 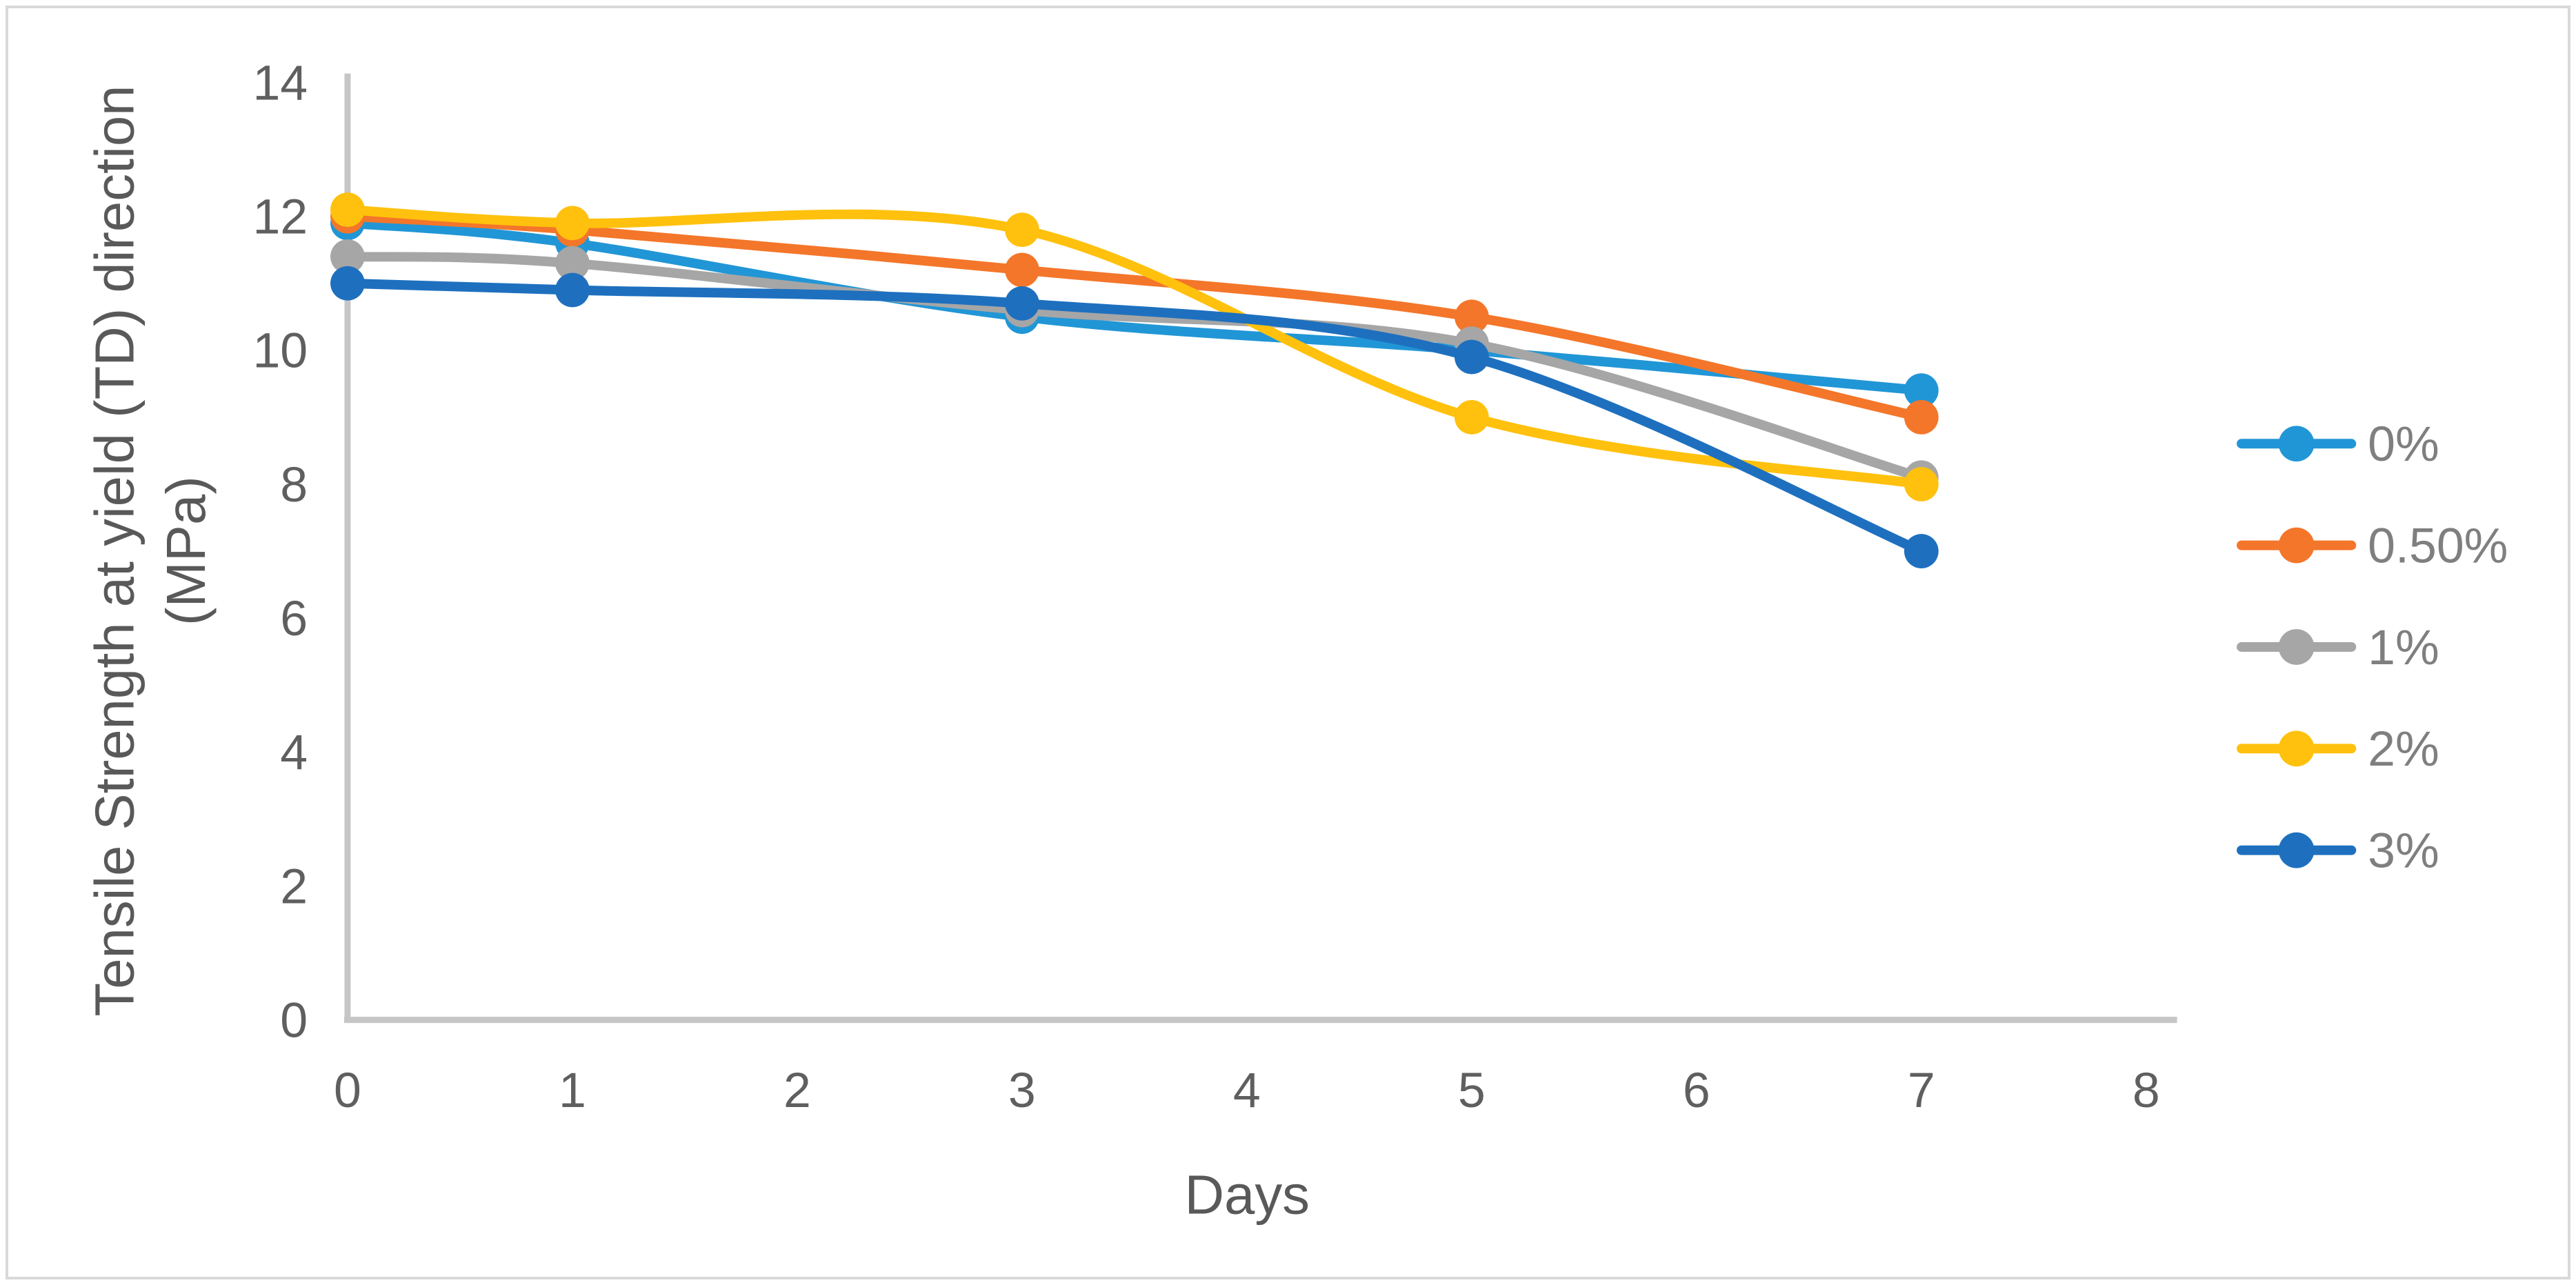 I want to click on series-line-1%, so click(x=1134, y=367).